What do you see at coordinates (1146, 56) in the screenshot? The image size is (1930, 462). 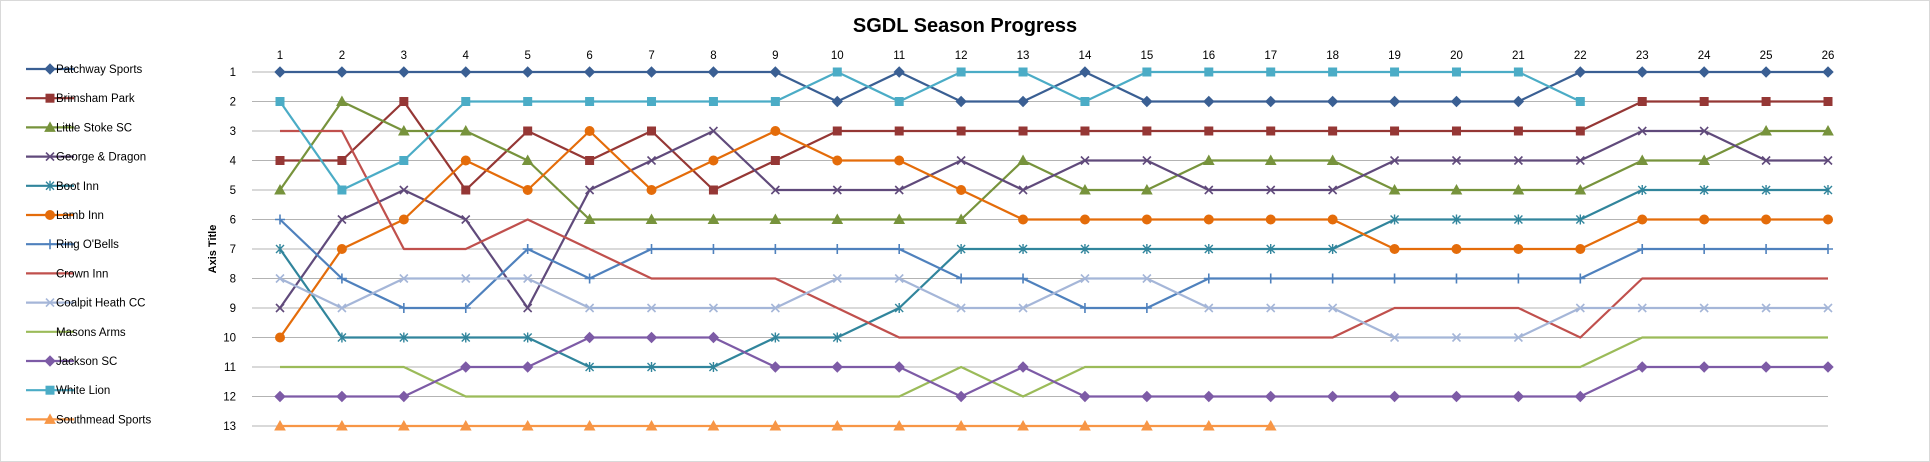 I see `x-tick-label: 15` at bounding box center [1146, 56].